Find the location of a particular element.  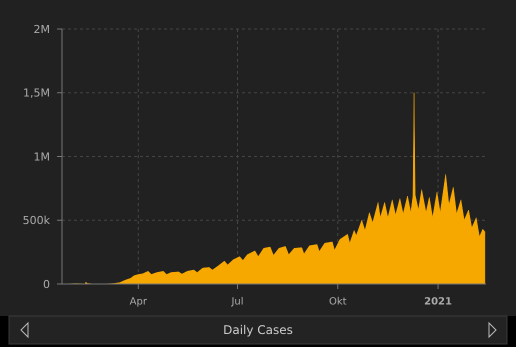

x-tick-label: Okt is located at coordinates (337, 302).